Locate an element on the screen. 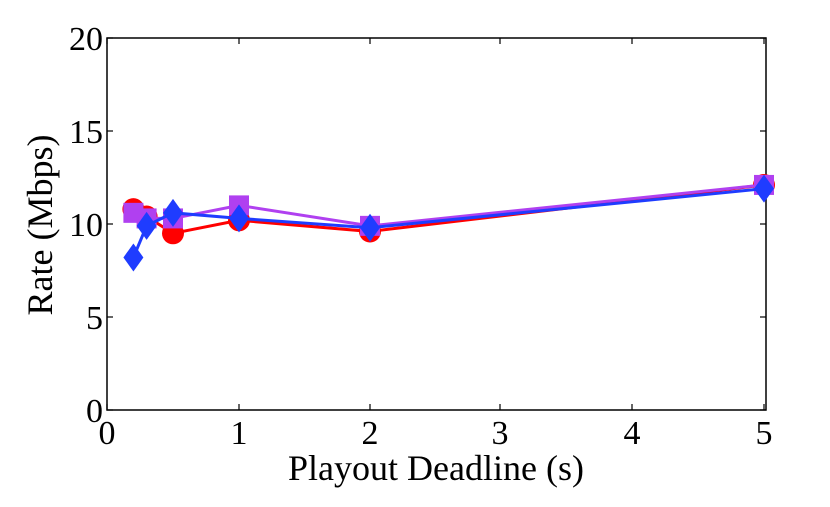  x-tick-label: 2 is located at coordinates (370, 433).